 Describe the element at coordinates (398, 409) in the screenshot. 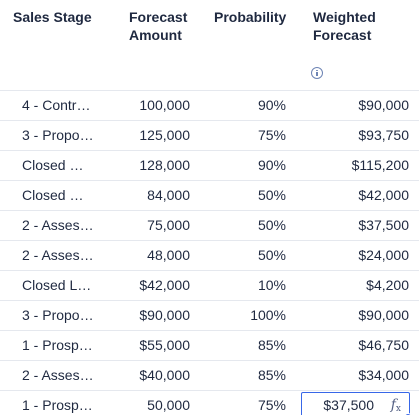

I see `fx-icon-x: x` at that location.